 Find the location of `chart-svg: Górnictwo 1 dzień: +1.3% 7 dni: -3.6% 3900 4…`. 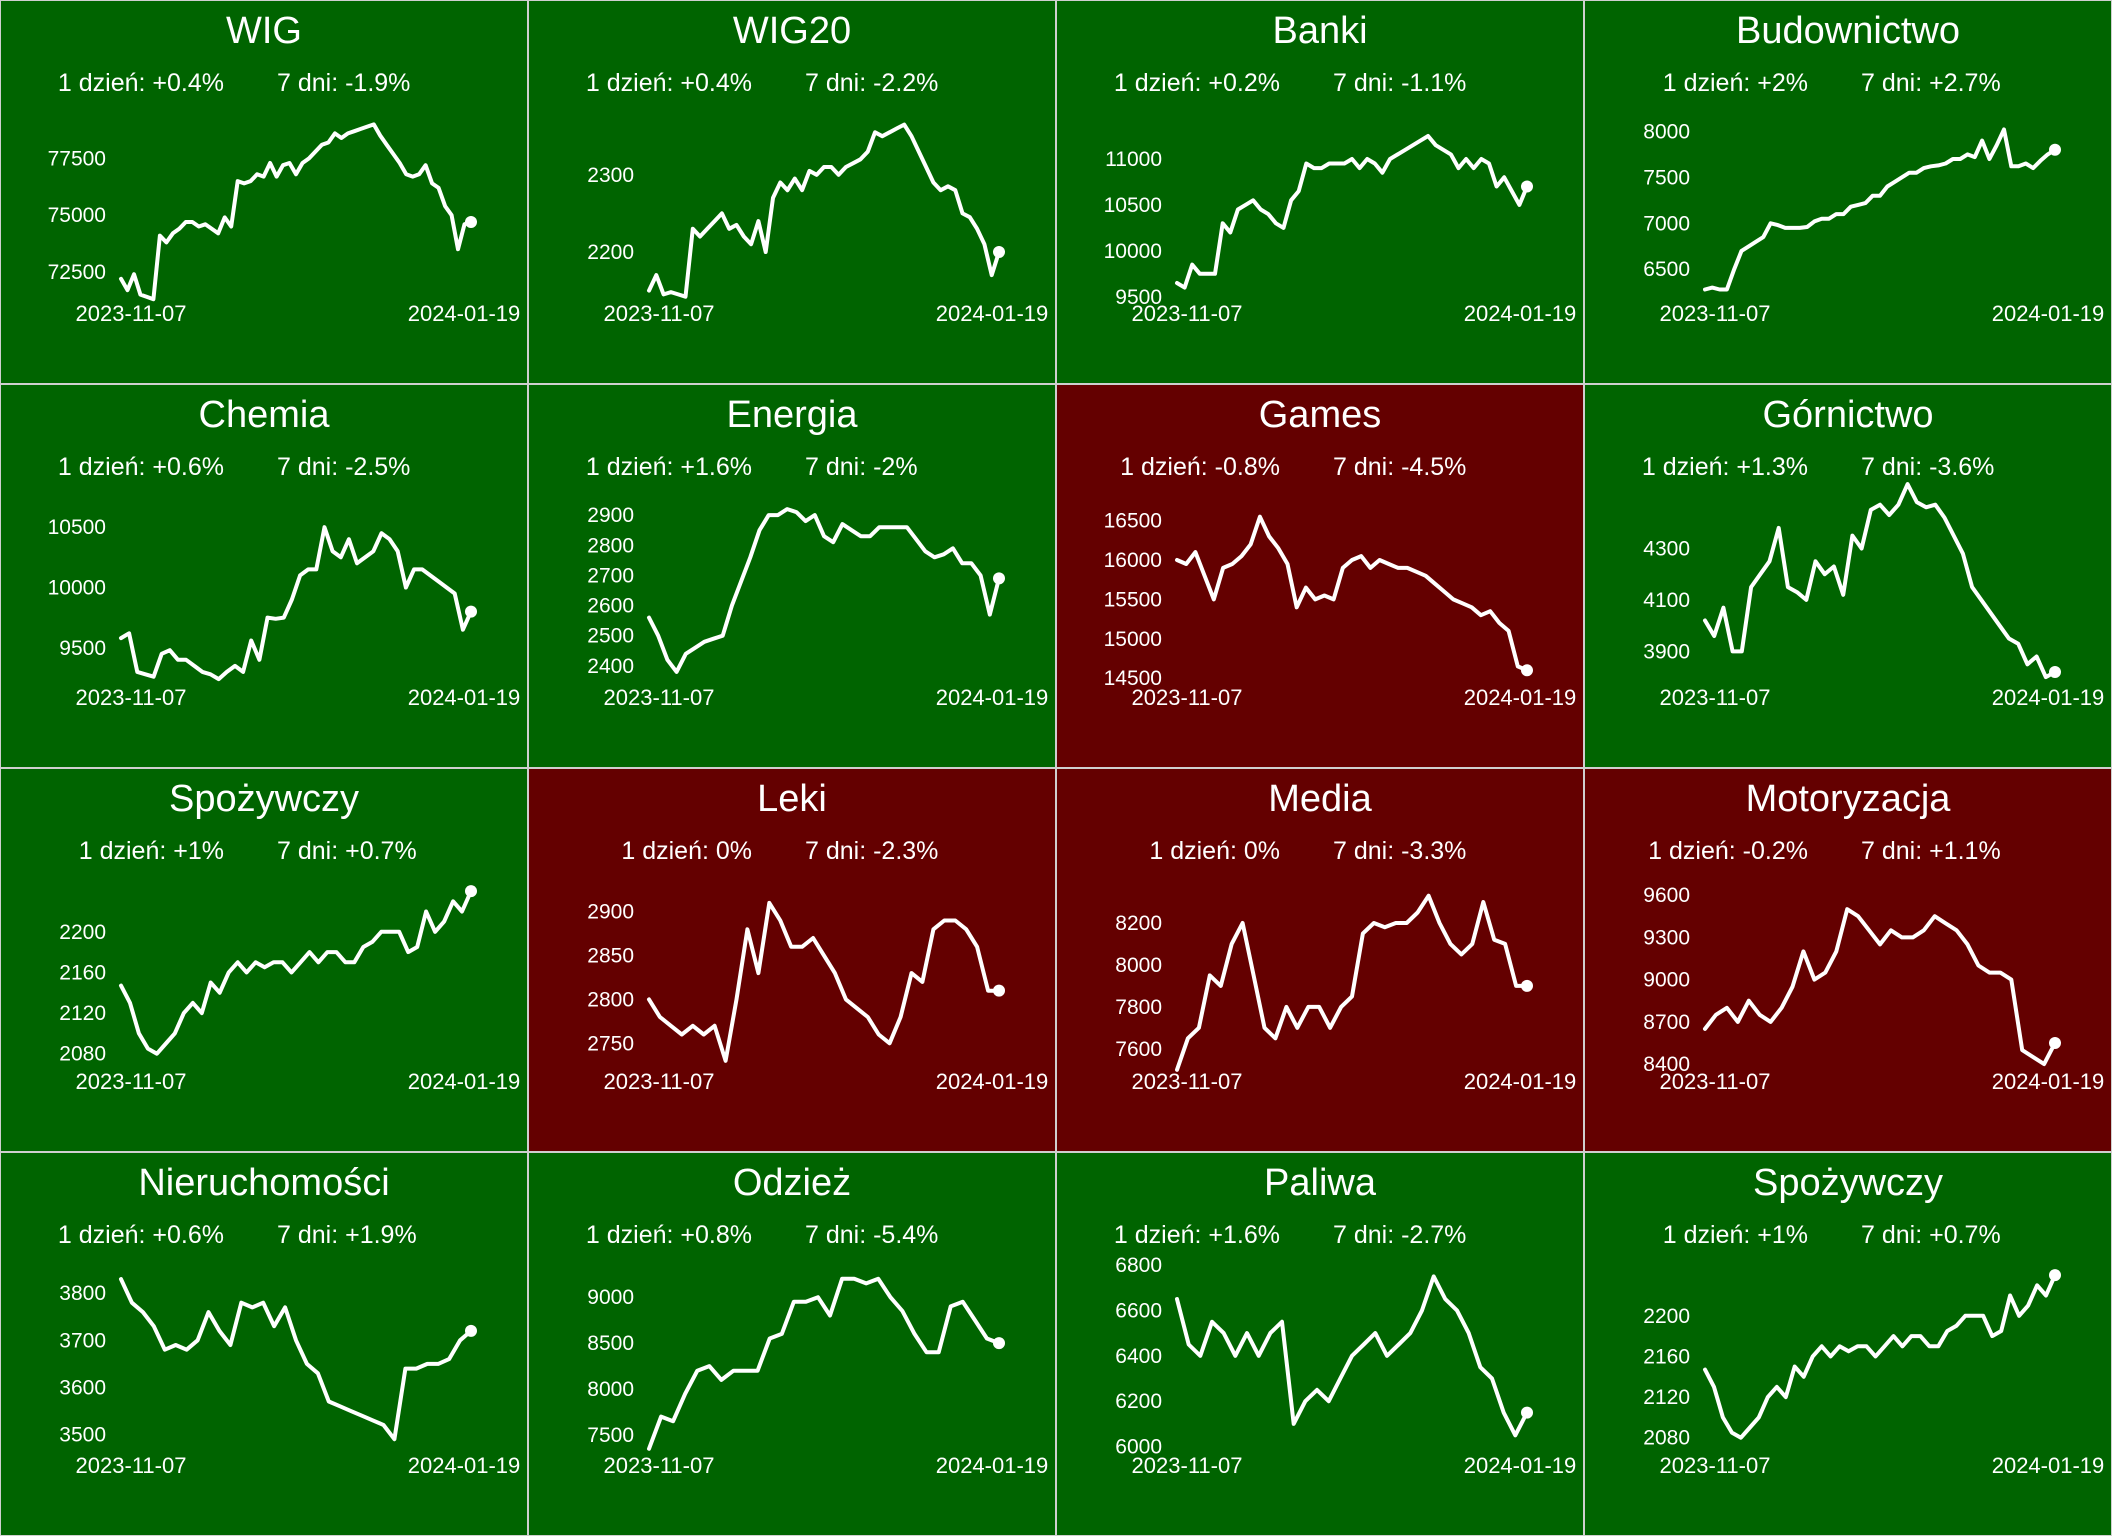

chart-svg: Górnictwo 1 dzień: +1.3% 7 dni: -3.6% 3900 4… is located at coordinates (1873, 552).